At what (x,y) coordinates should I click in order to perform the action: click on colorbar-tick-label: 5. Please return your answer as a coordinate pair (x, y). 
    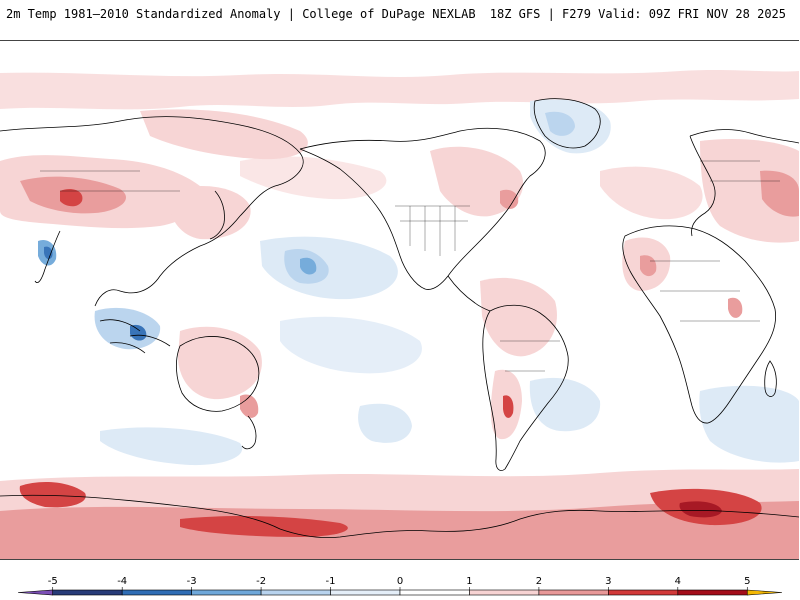
    Looking at the image, I should click on (747, 581).